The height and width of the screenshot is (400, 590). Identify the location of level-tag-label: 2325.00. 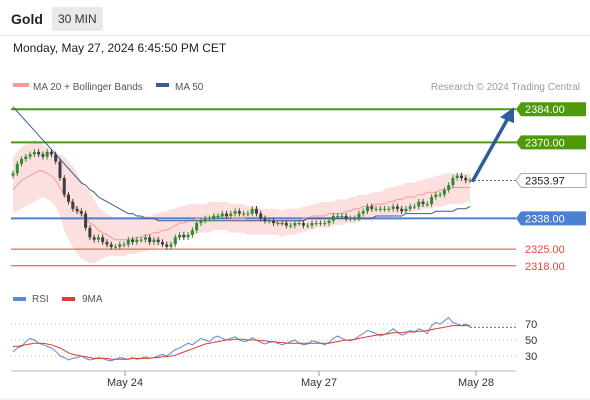
(545, 250).